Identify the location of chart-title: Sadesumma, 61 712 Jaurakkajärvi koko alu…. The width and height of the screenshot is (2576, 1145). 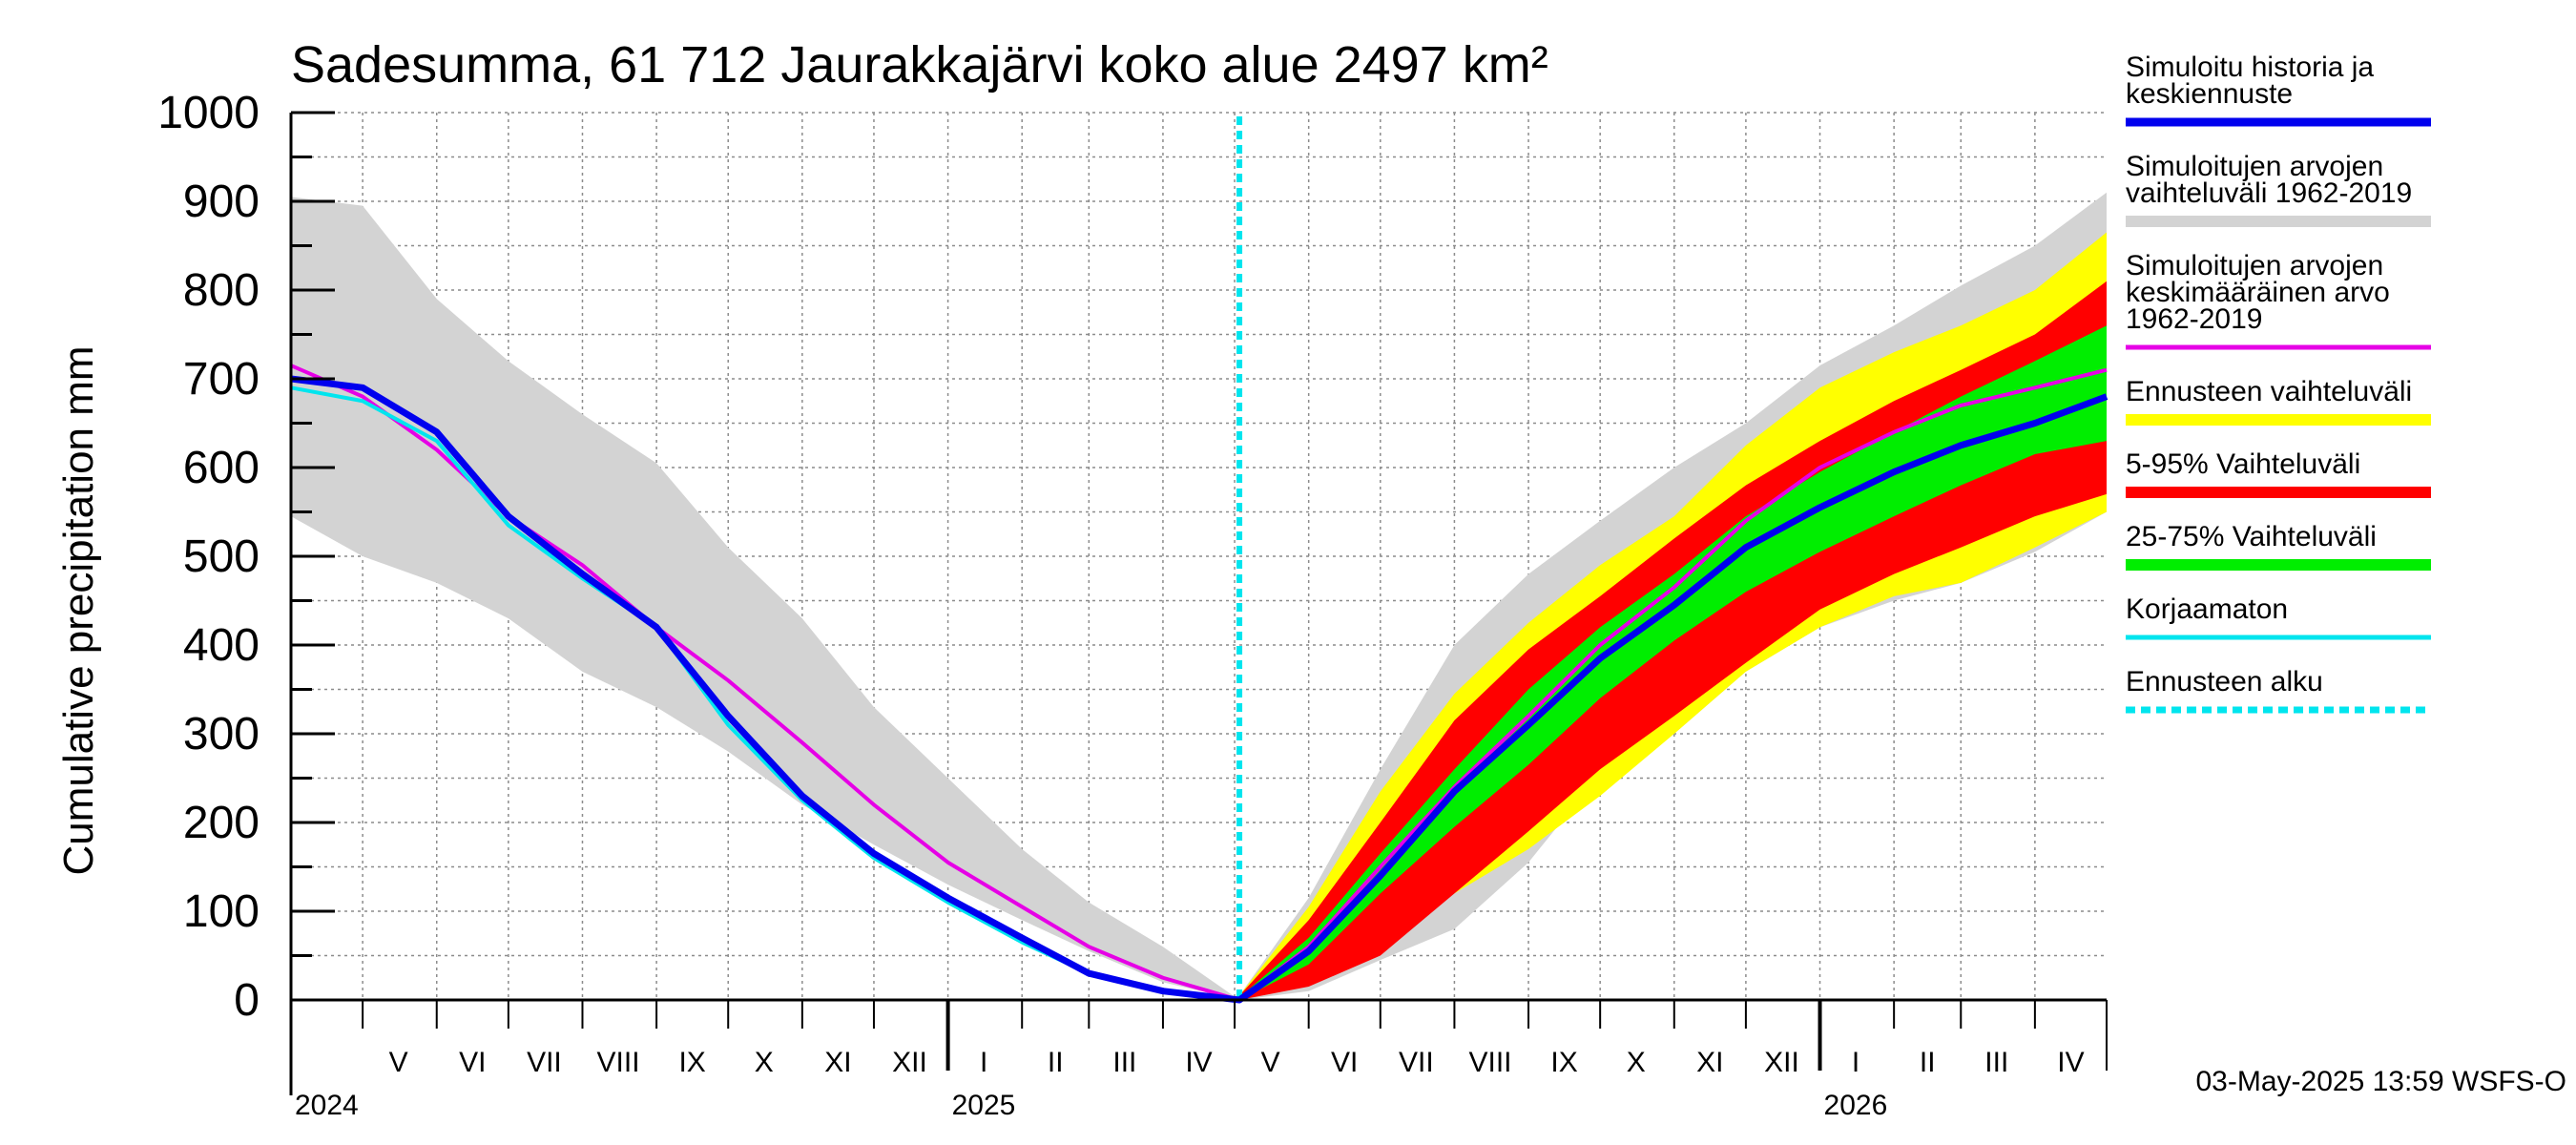
(919, 65).